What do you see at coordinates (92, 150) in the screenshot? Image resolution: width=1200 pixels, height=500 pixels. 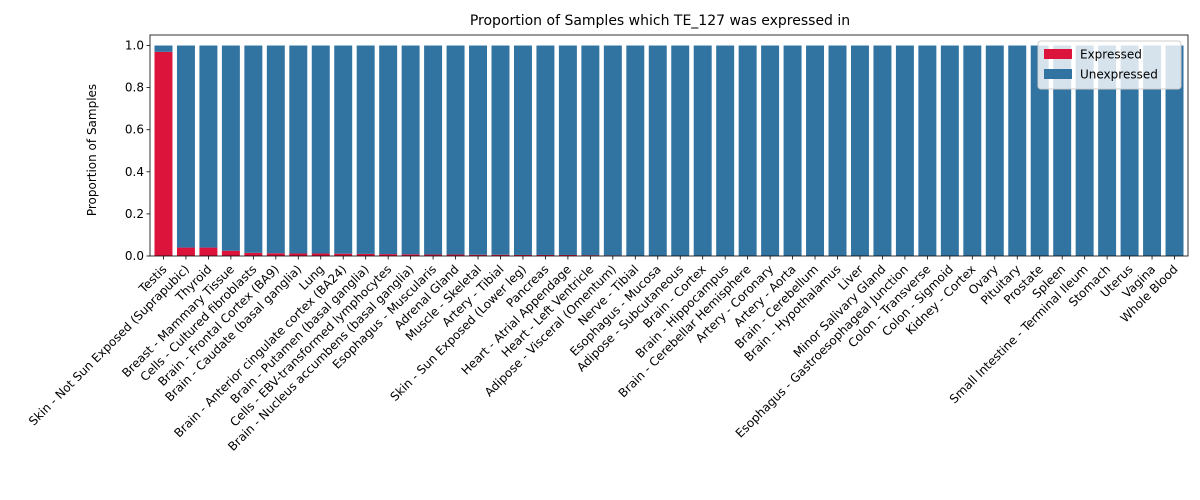 I see `y-axis-label: Proportion of Samples` at bounding box center [92, 150].